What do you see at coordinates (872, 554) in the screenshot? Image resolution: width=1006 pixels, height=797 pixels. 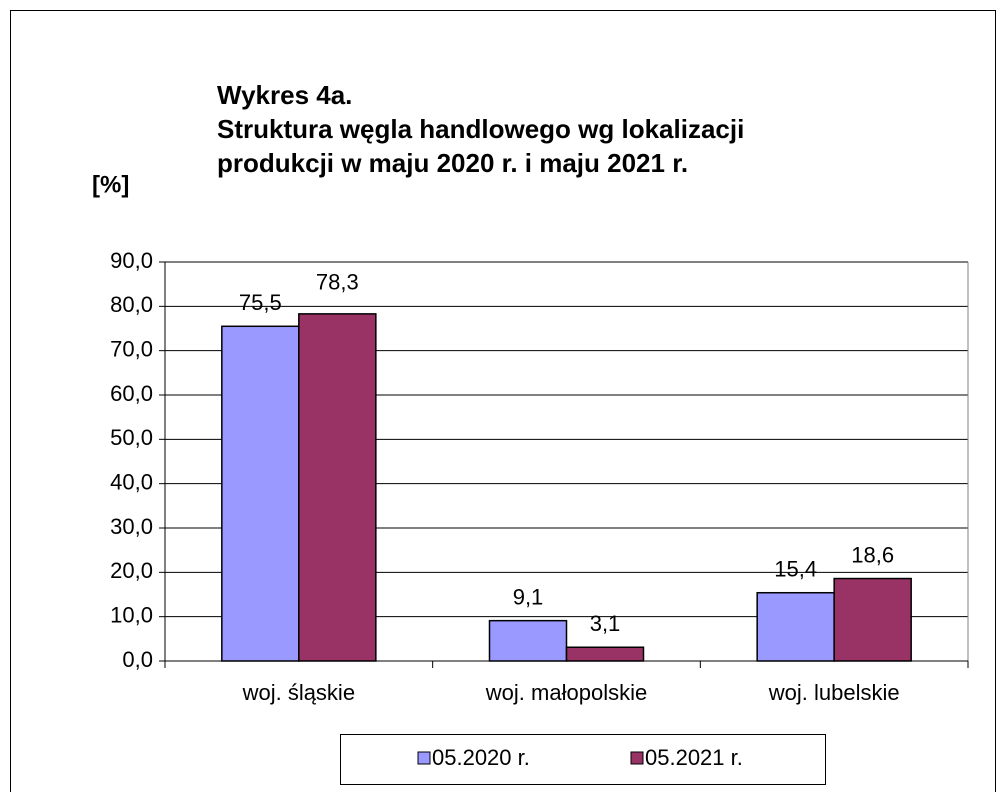 I see `value-label: 18,6` at bounding box center [872, 554].